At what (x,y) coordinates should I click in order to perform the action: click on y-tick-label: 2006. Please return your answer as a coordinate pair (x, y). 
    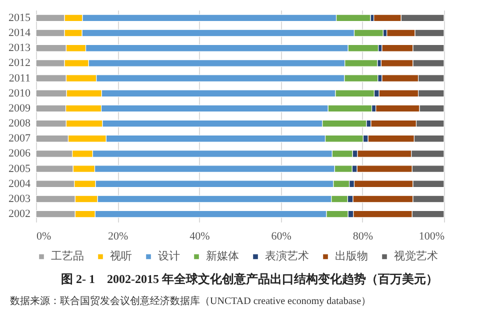
    Looking at the image, I should click on (19, 154).